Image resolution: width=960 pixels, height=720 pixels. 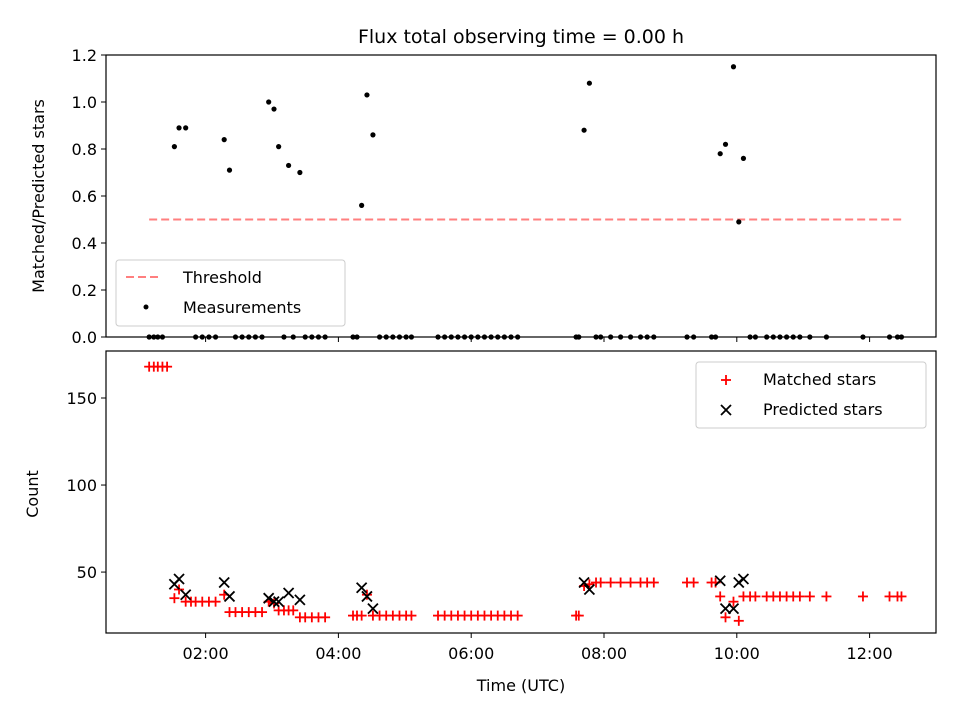 I want to click on bottom-y-axis-label: Count, so click(x=32, y=494).